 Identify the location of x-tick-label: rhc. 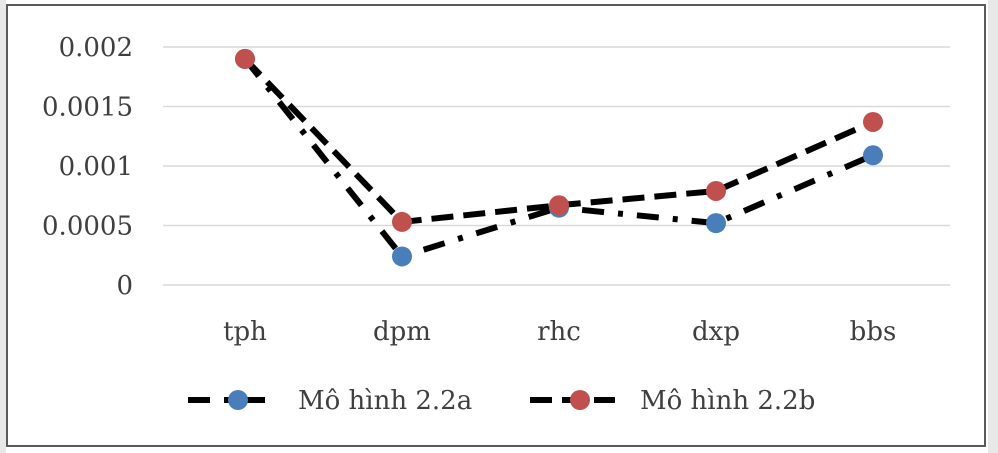
(559, 332).